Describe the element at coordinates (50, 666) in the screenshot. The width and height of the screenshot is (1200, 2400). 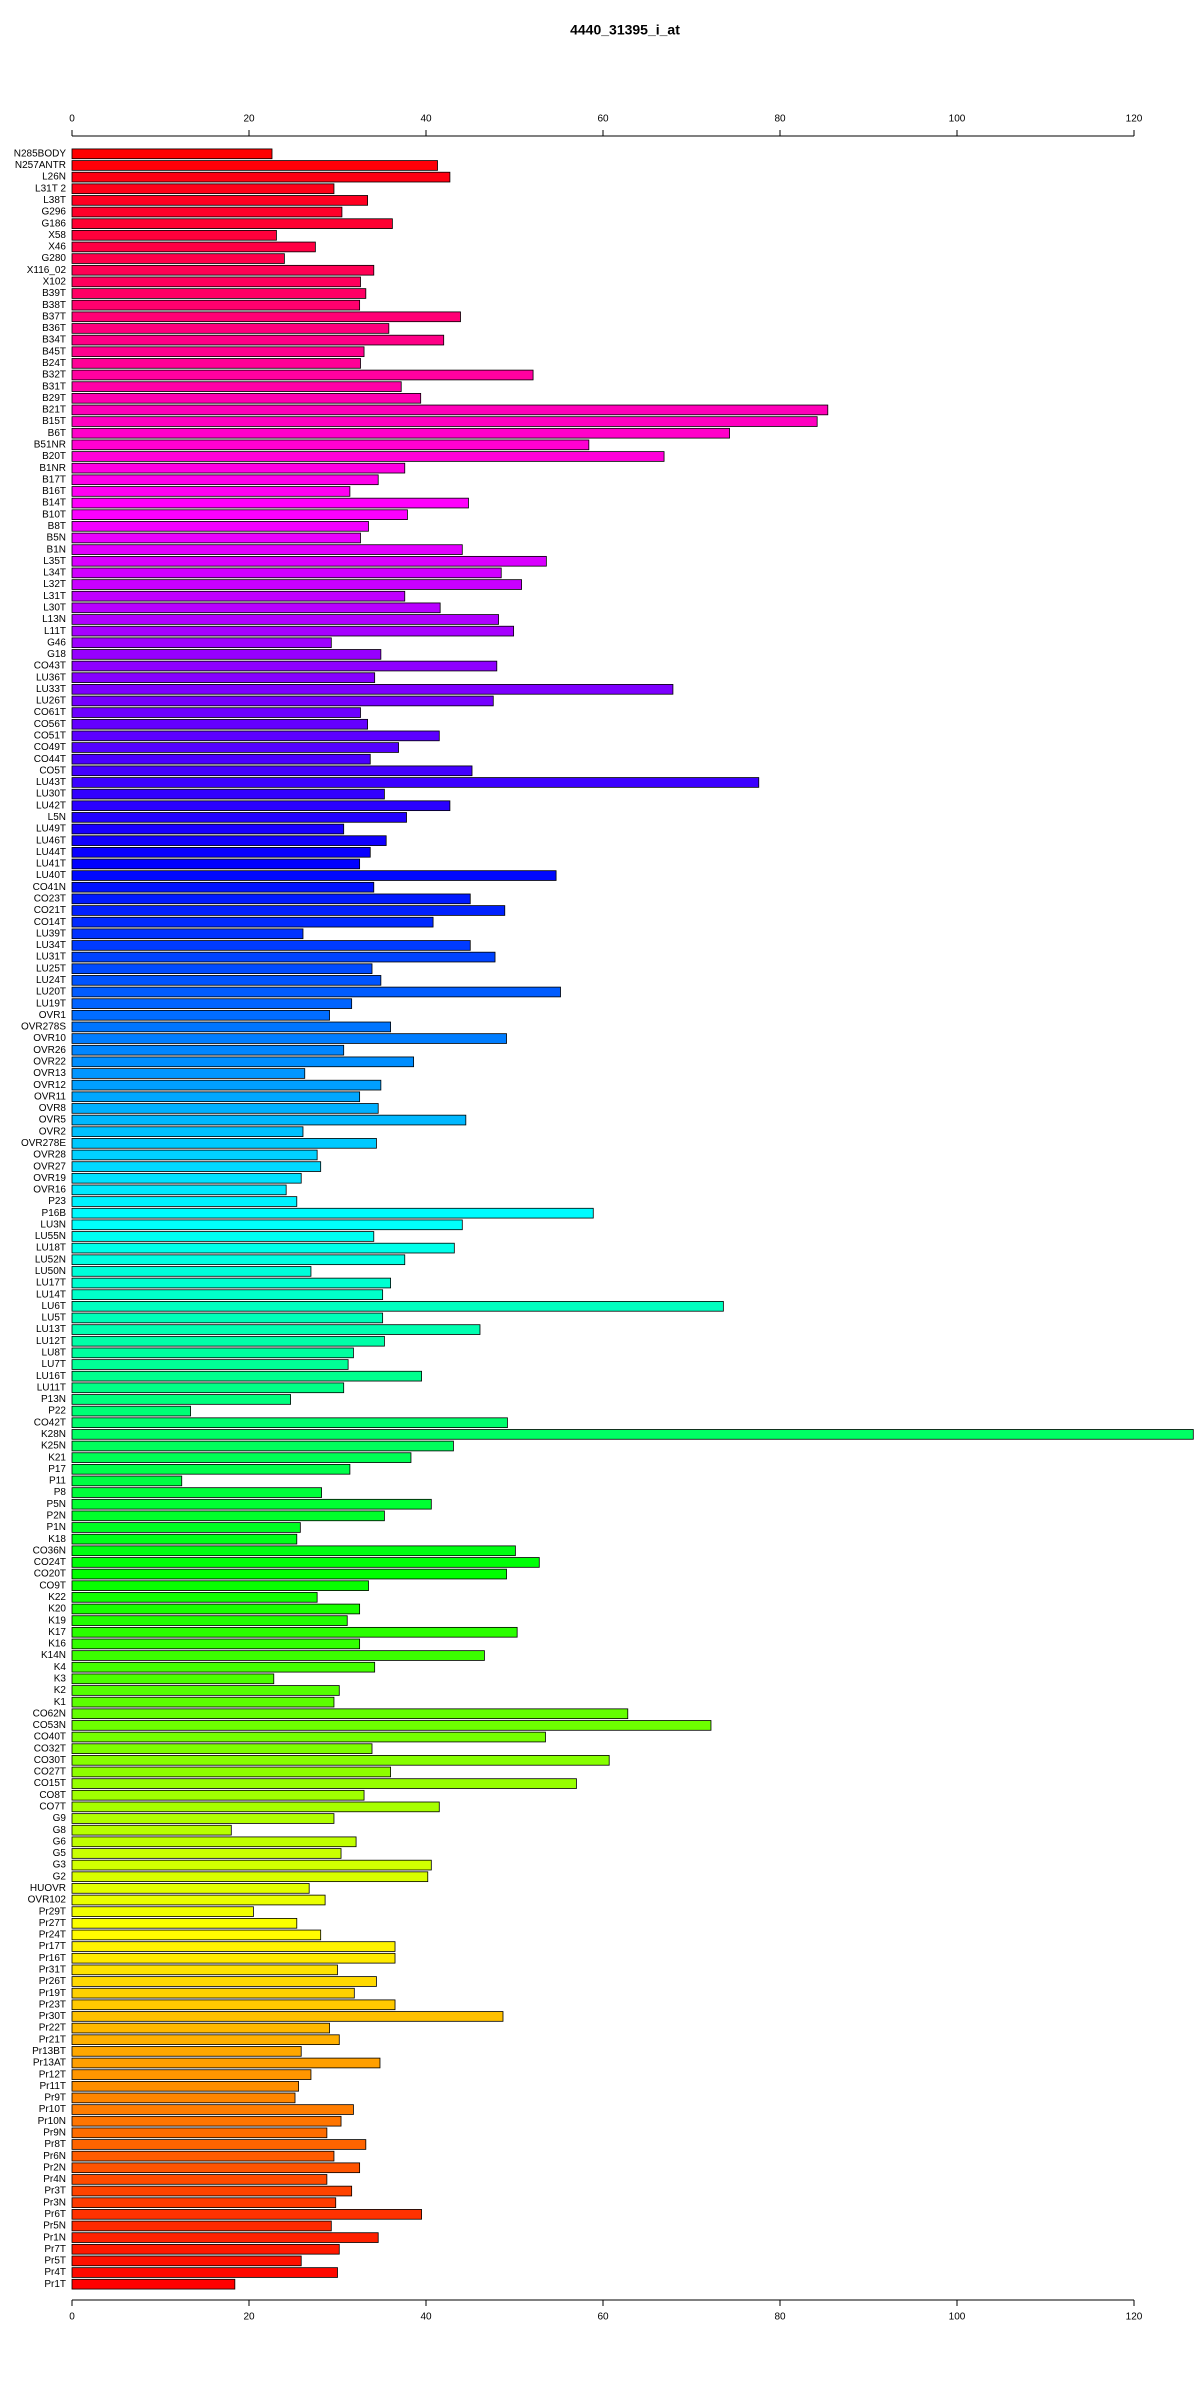
I see `y-tick-label: CO43T` at that location.